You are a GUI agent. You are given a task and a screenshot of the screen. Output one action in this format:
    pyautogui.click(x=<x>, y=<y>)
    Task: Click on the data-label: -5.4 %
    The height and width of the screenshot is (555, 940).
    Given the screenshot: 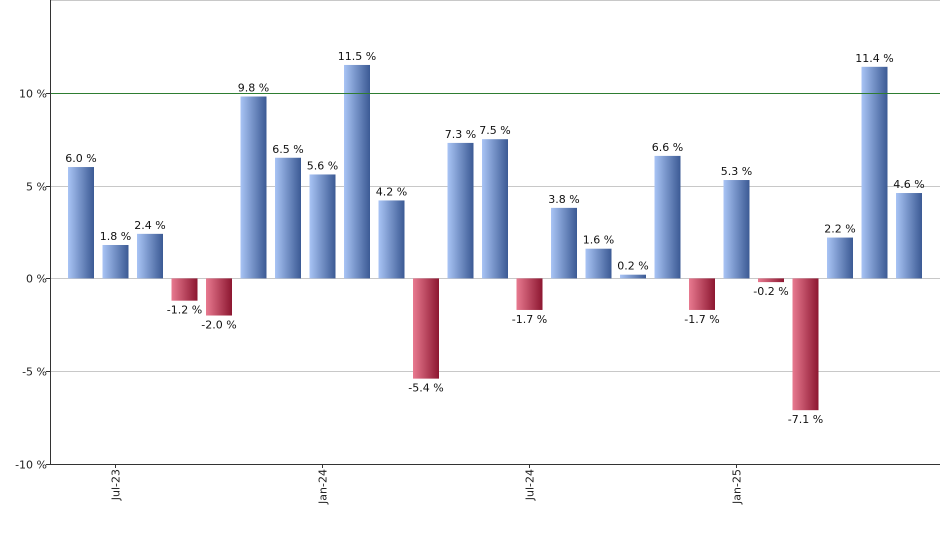 What is the action you would take?
    pyautogui.click(x=425, y=388)
    